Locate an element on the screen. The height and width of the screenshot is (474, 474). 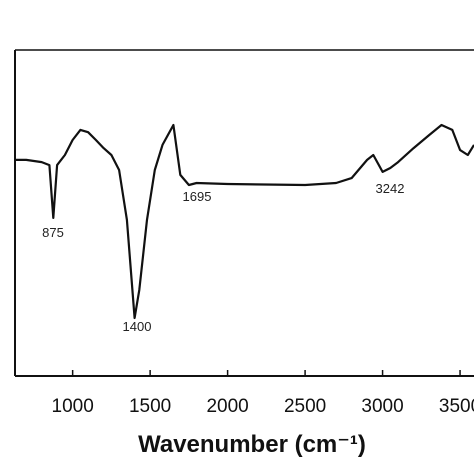
x-tick-label: 1000 is located at coordinates (73, 406).